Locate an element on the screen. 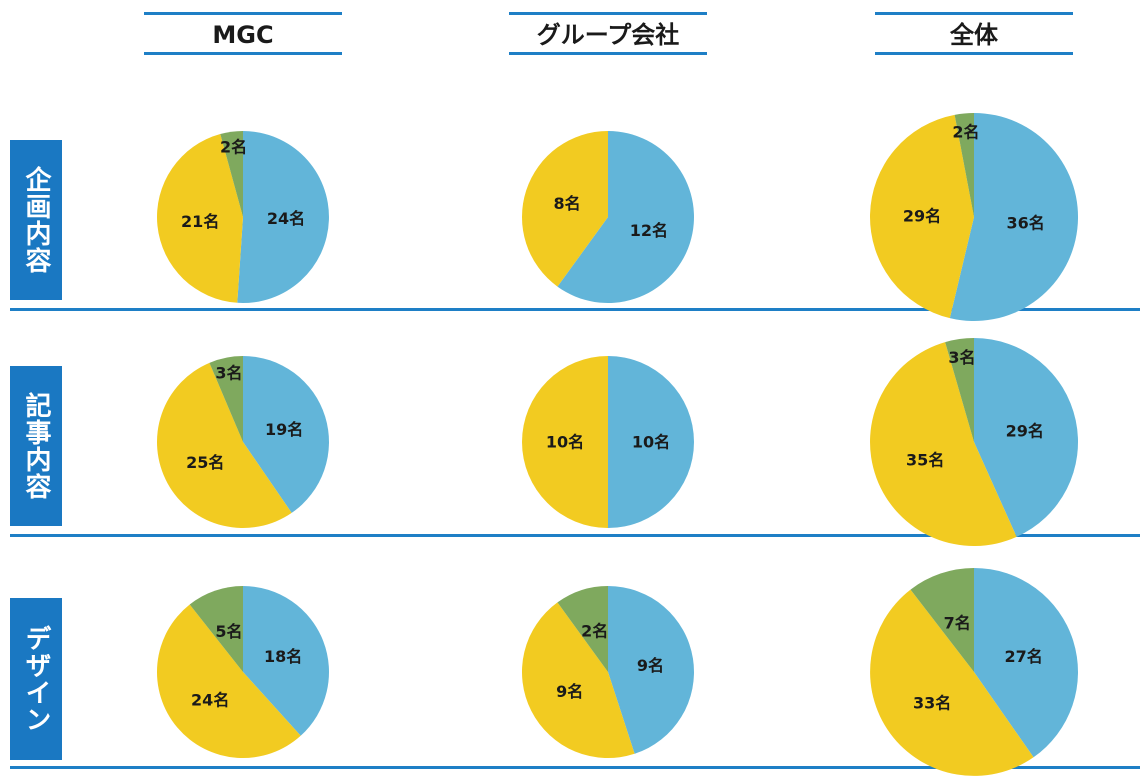 The width and height of the screenshot is (1140, 777). column-header-label: グループ会社 is located at coordinates (608, 35).